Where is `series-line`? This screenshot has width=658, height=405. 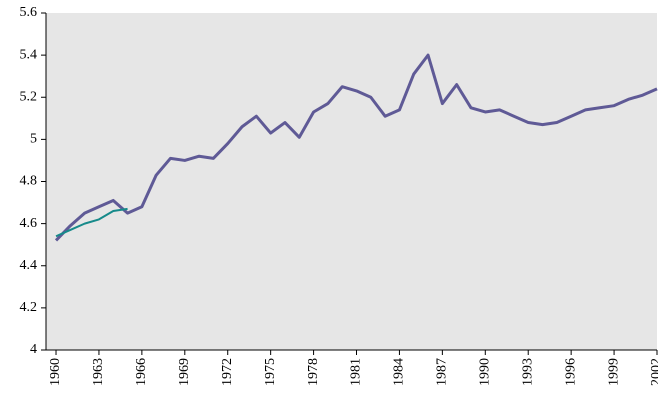
series-line is located at coordinates (91, 222).